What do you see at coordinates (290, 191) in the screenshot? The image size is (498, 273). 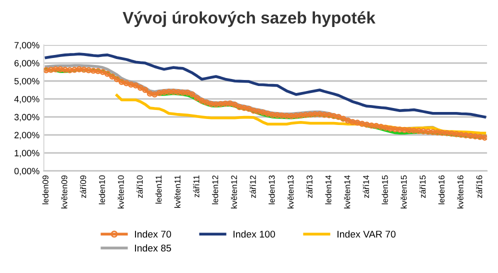 I see `x-tick-label: květen13` at bounding box center [290, 191].